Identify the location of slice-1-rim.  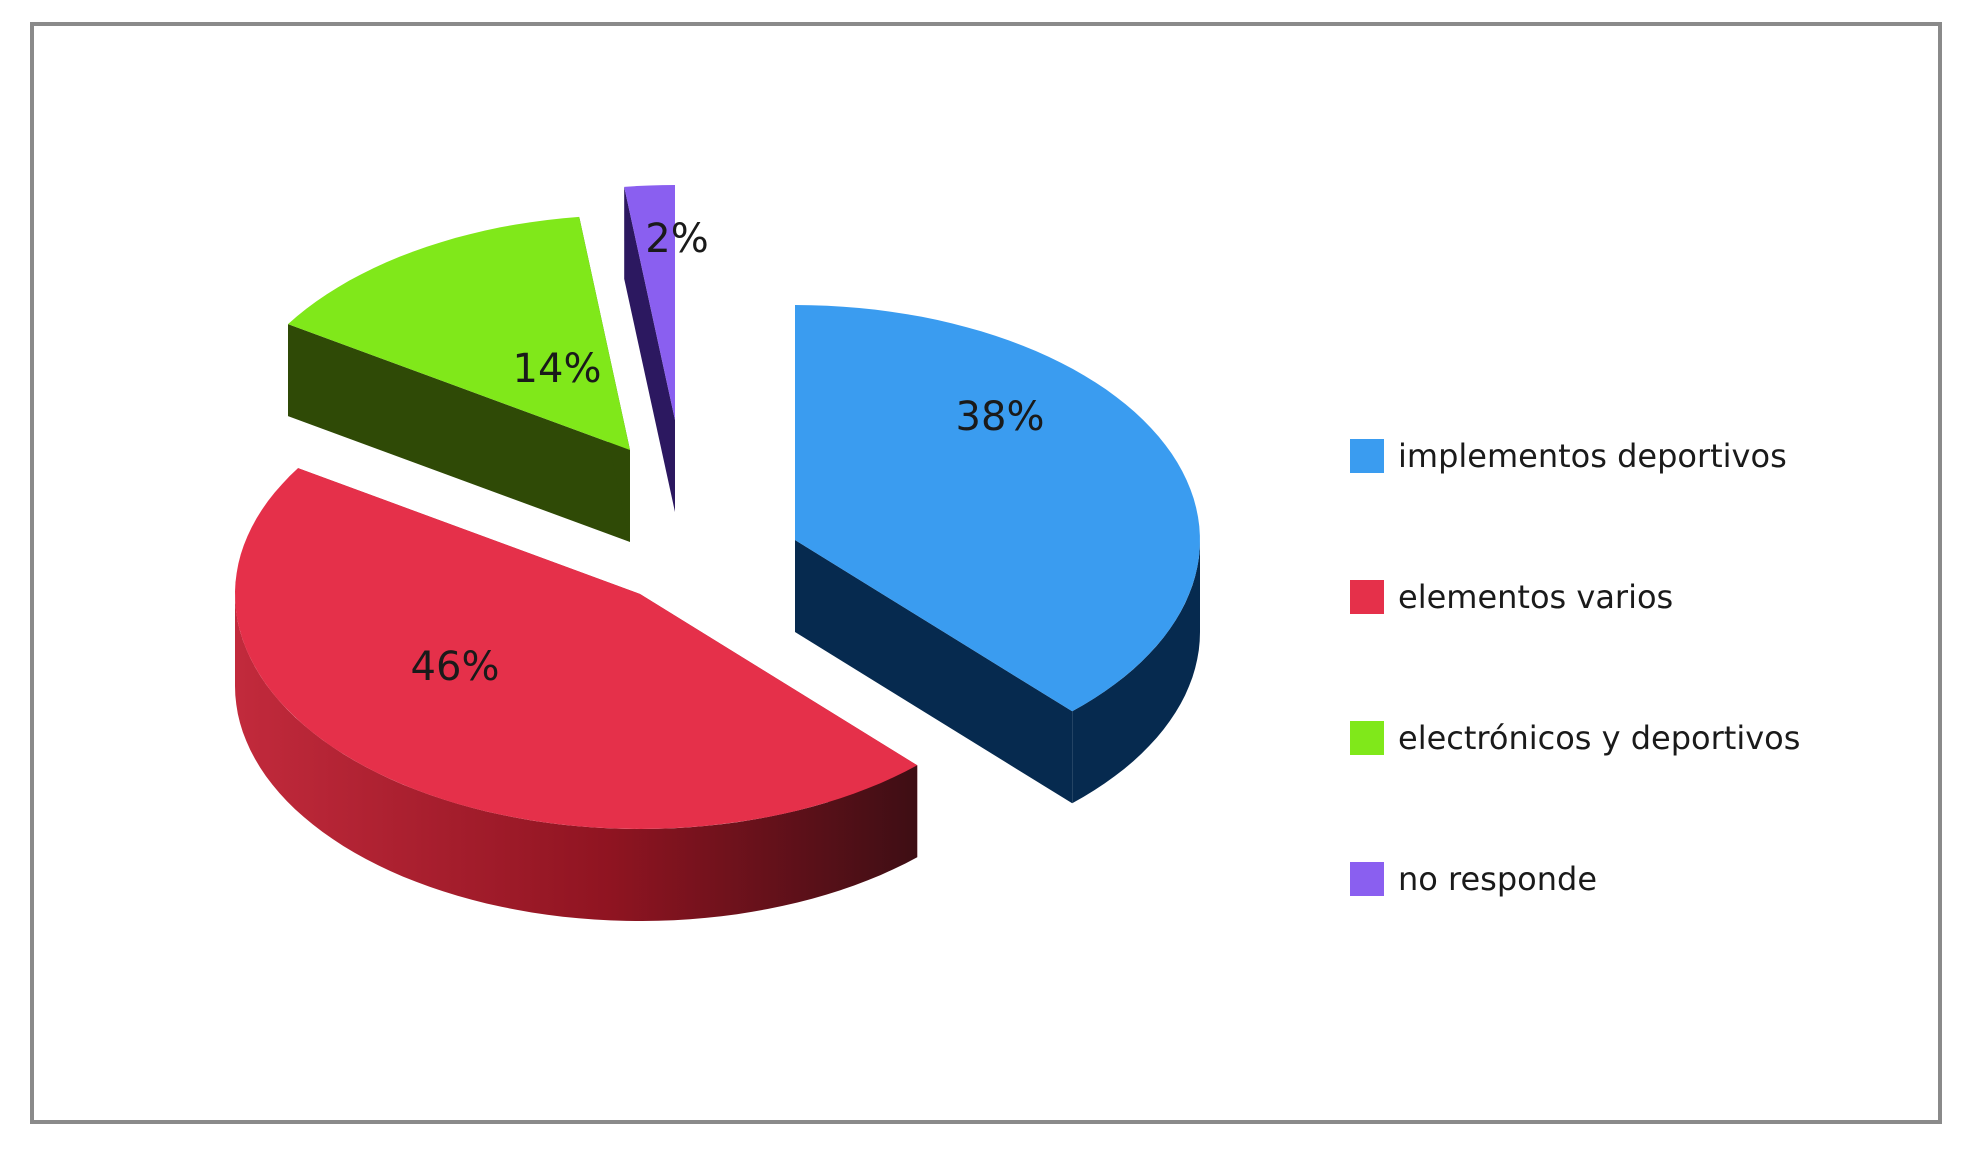
(576, 757).